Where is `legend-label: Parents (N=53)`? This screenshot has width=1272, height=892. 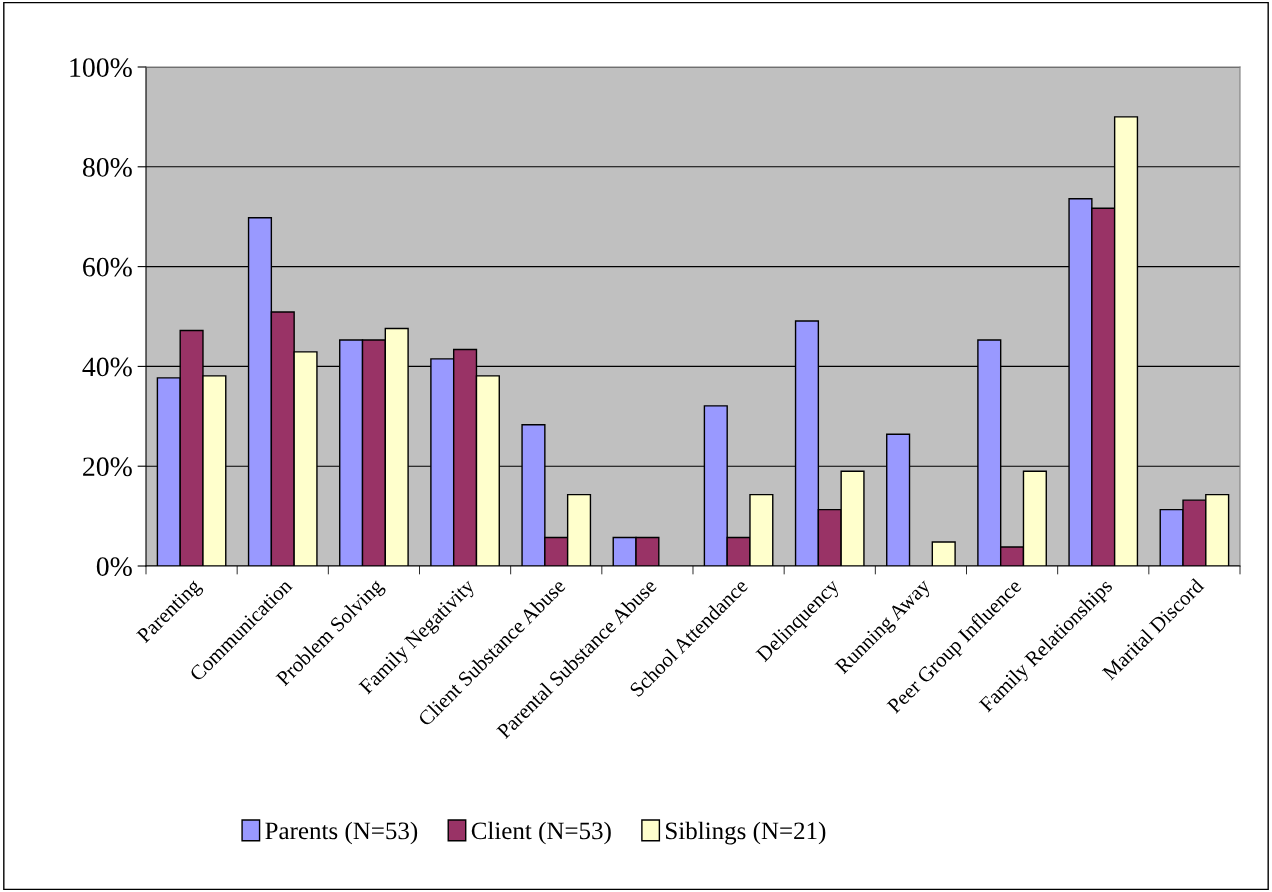
legend-label: Parents (N=53) is located at coordinates (341, 833).